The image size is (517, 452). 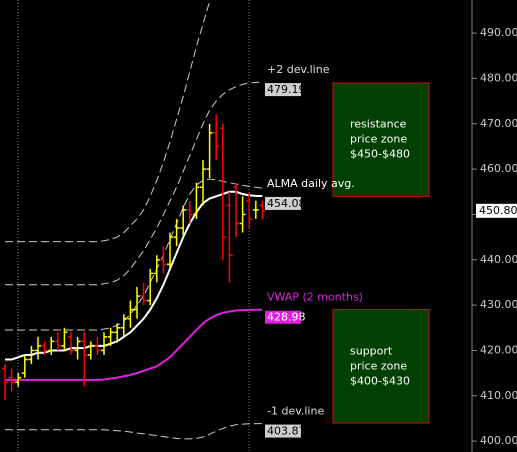 I want to click on y-tick-label: 490.00, so click(x=498, y=32).